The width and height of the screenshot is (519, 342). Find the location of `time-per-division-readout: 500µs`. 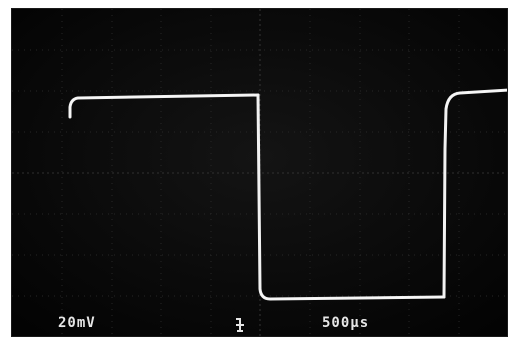

time-per-division-readout: 500µs is located at coordinates (346, 323).